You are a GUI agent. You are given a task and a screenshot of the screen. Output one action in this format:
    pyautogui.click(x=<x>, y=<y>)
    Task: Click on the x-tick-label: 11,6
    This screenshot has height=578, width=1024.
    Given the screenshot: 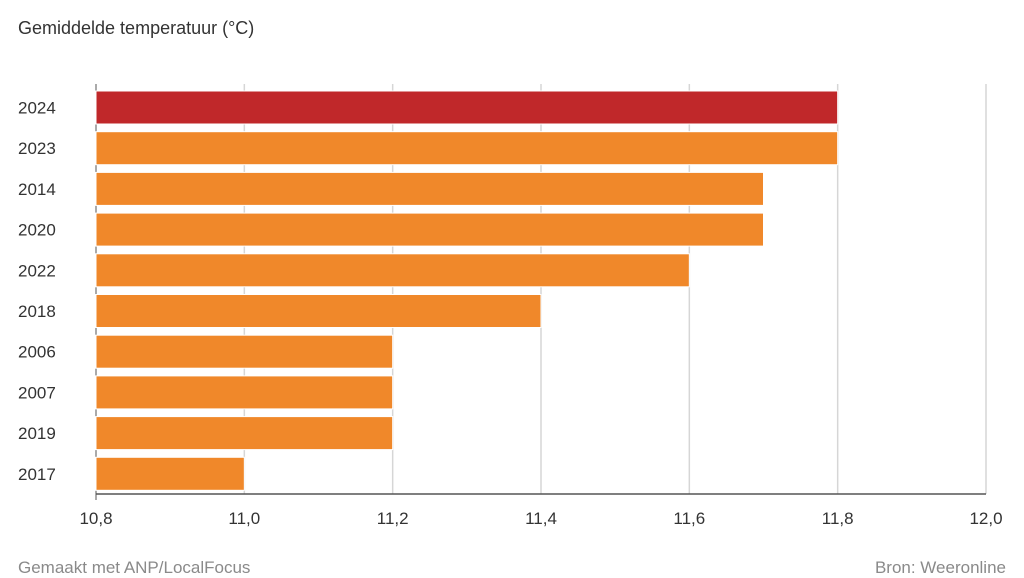 What is the action you would take?
    pyautogui.click(x=689, y=518)
    